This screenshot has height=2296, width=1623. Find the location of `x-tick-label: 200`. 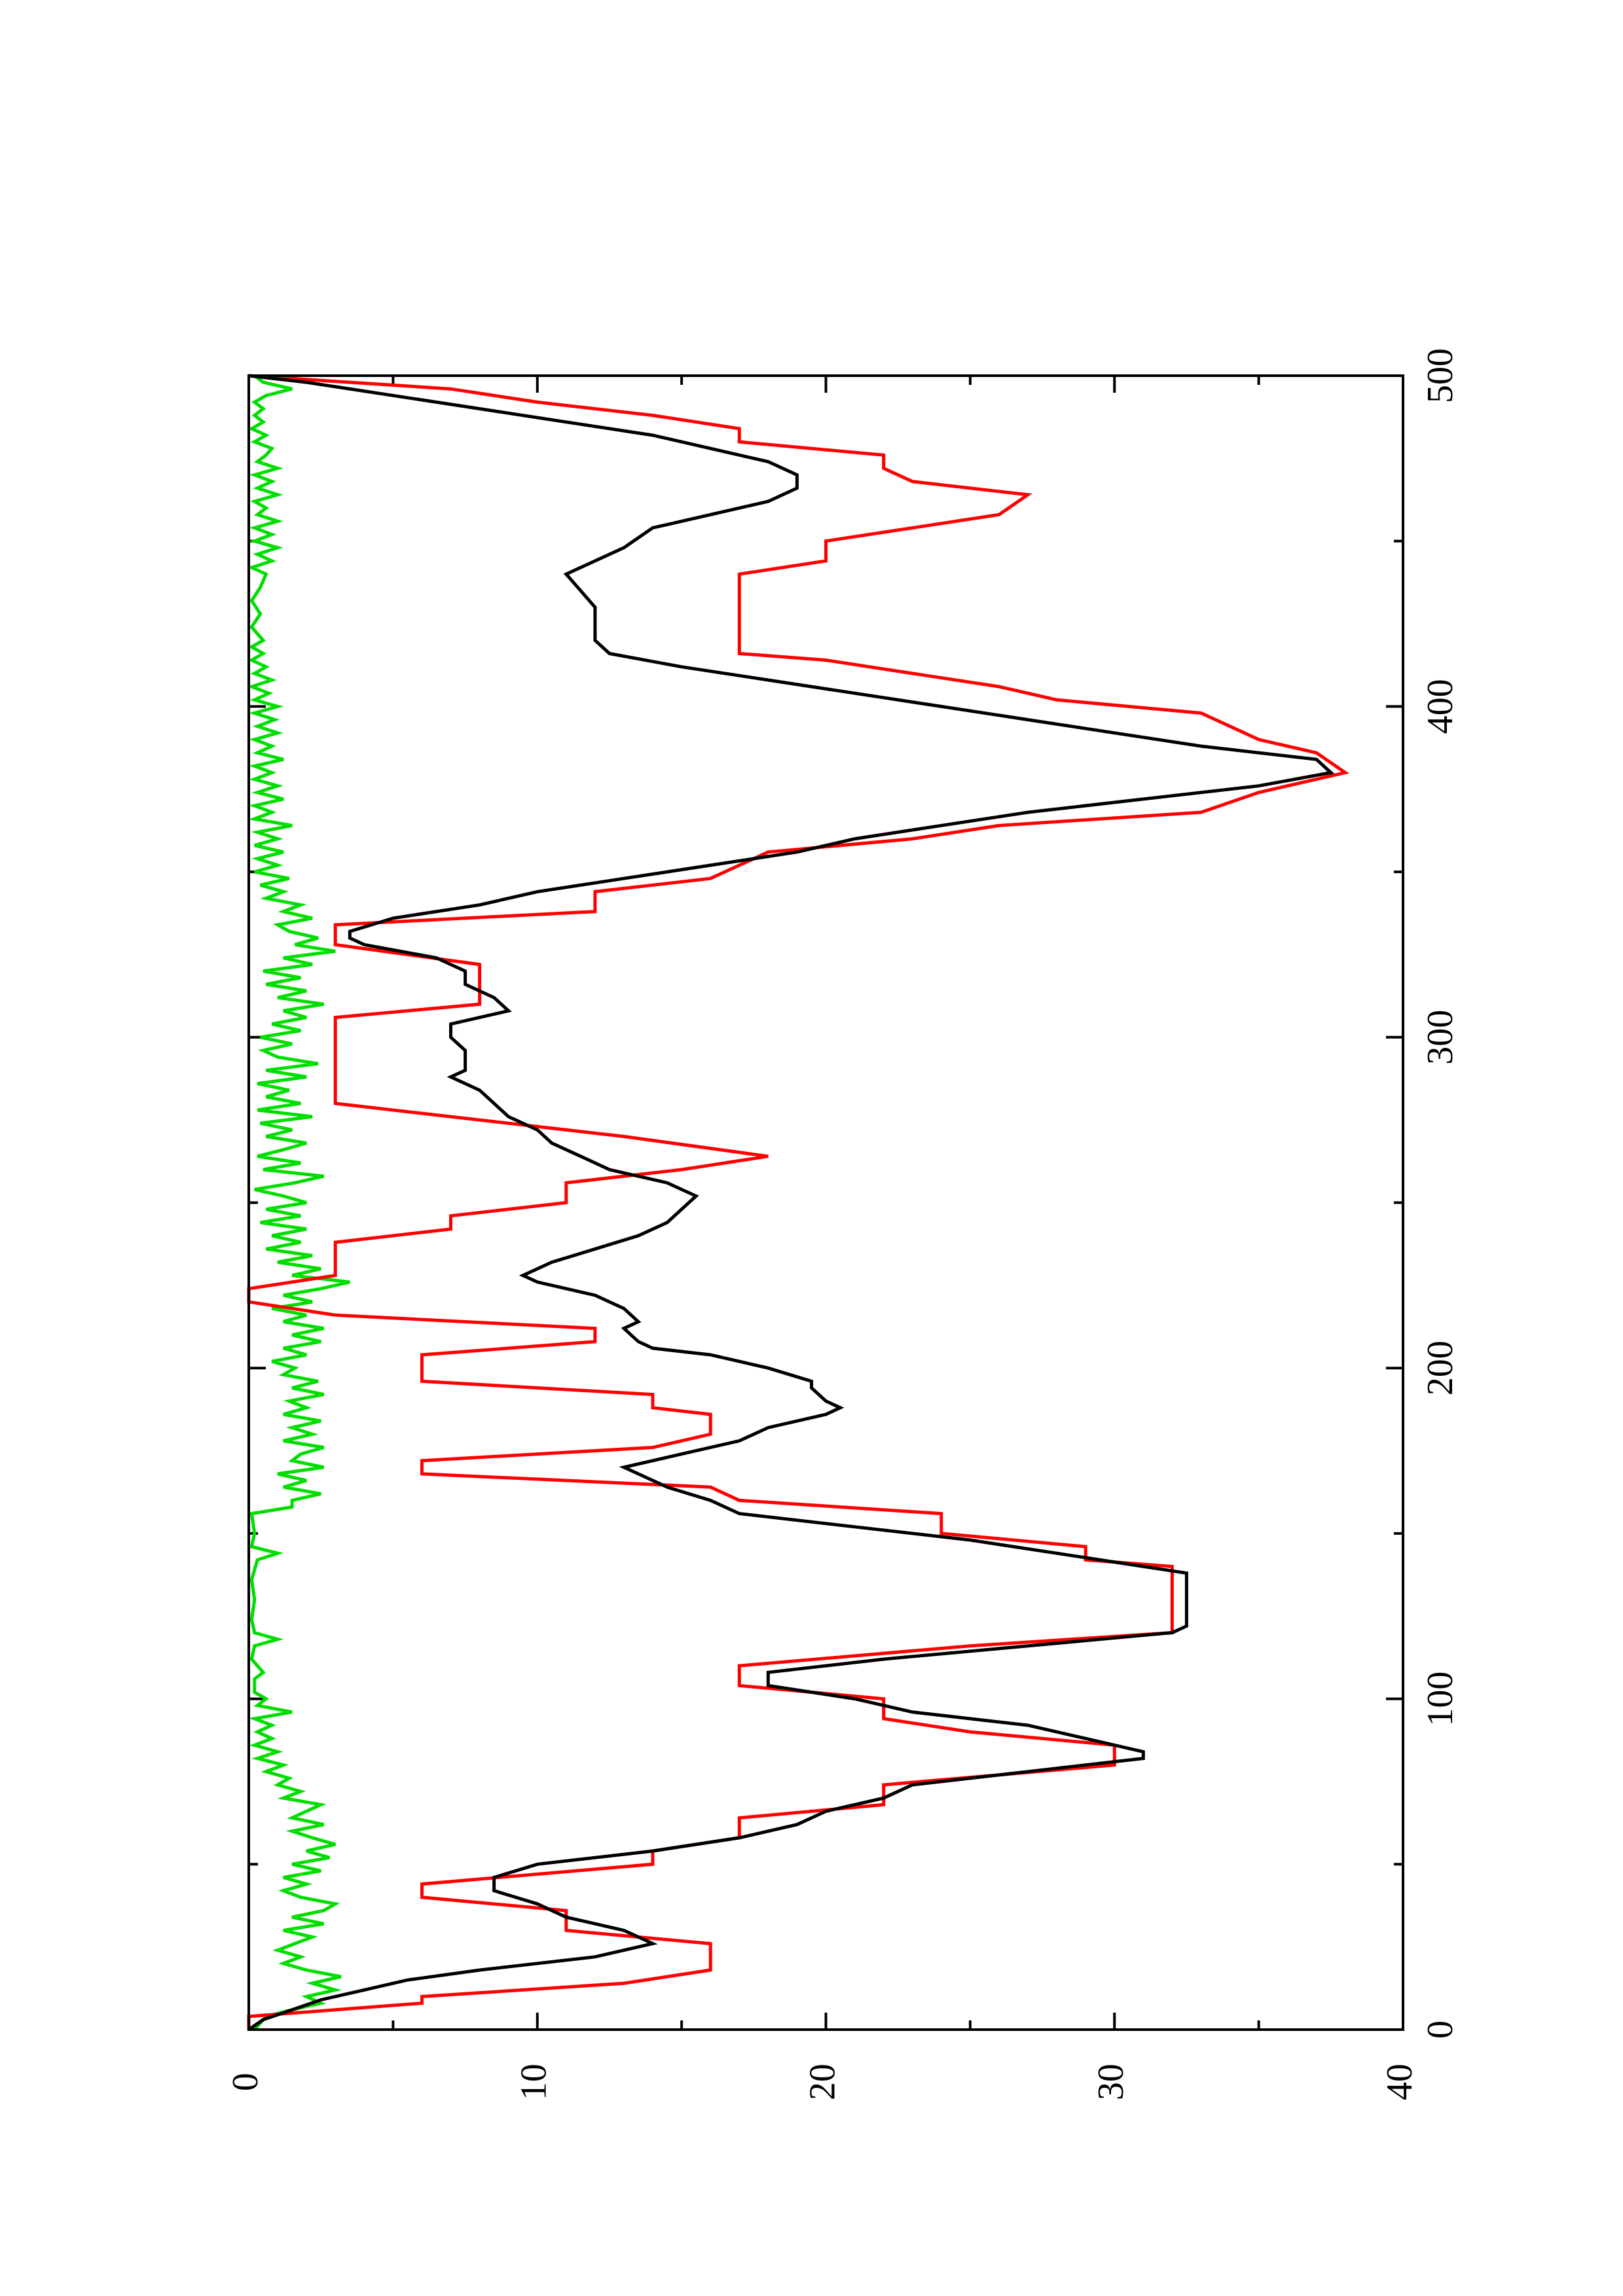

x-tick-label: 200 is located at coordinates (1440, 1368).